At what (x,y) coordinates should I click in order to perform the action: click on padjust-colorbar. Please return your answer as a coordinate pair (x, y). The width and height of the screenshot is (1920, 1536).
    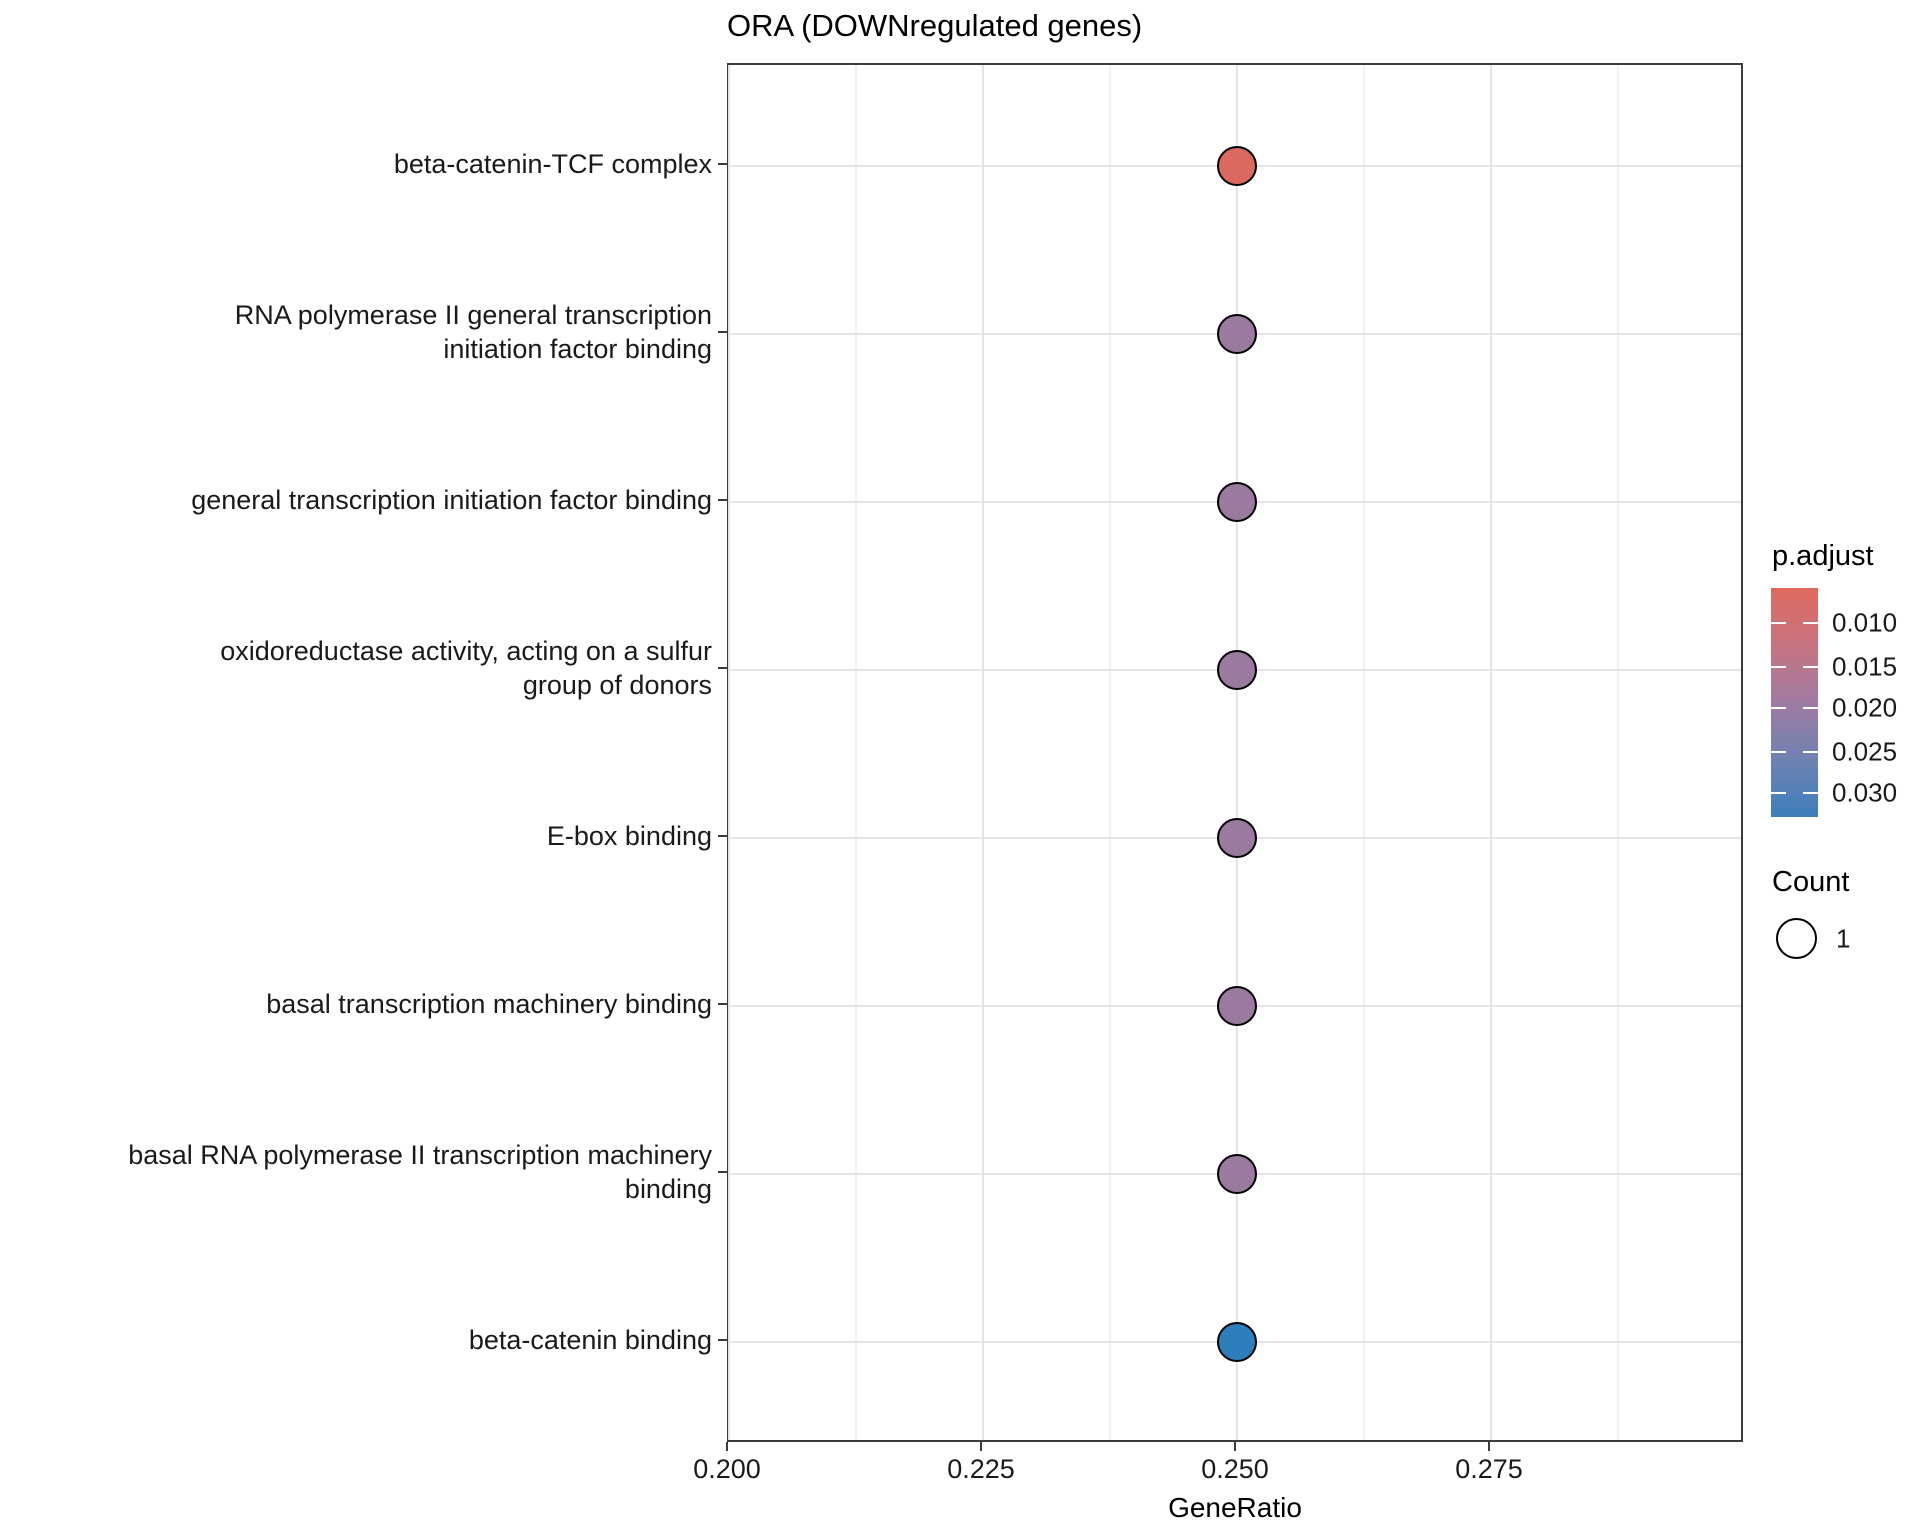
    Looking at the image, I should click on (1794, 702).